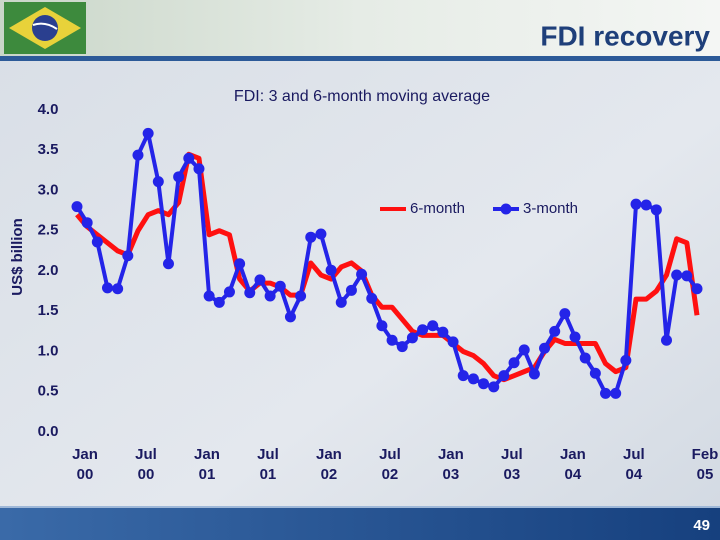  Describe the element at coordinates (390, 464) in the screenshot. I see `x-tick-label: Jul 02` at that location.